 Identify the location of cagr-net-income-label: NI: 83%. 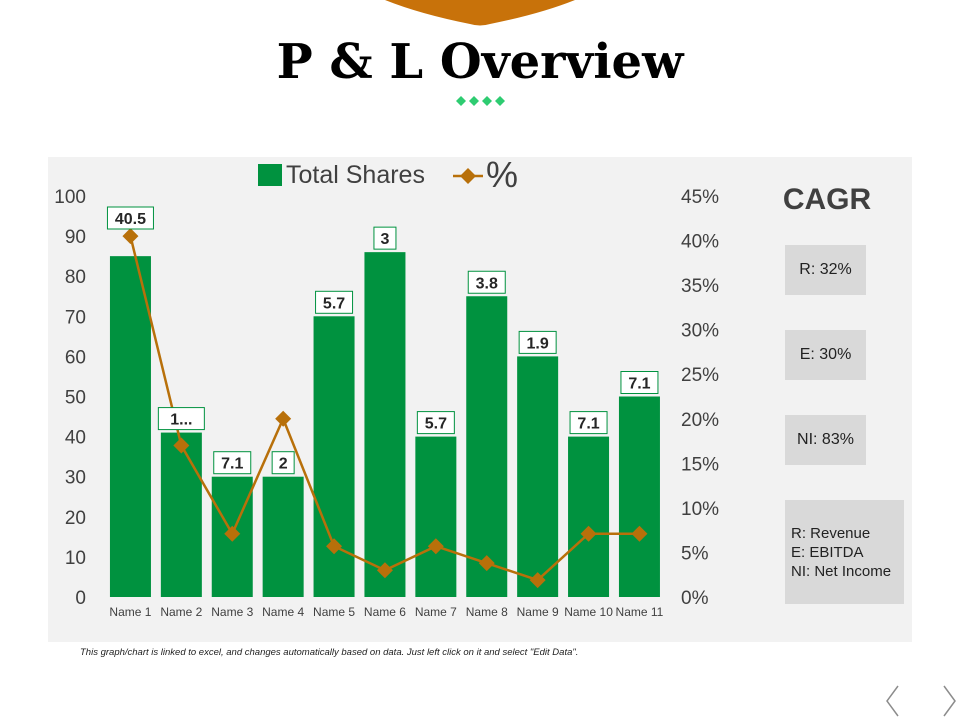
(825, 439).